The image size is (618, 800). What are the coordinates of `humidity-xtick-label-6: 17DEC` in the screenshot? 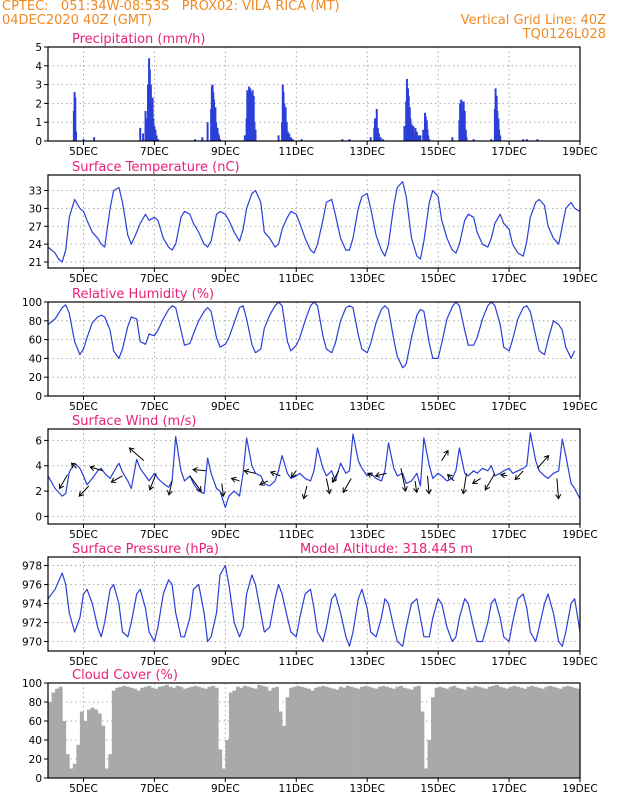 It's located at (508, 407).